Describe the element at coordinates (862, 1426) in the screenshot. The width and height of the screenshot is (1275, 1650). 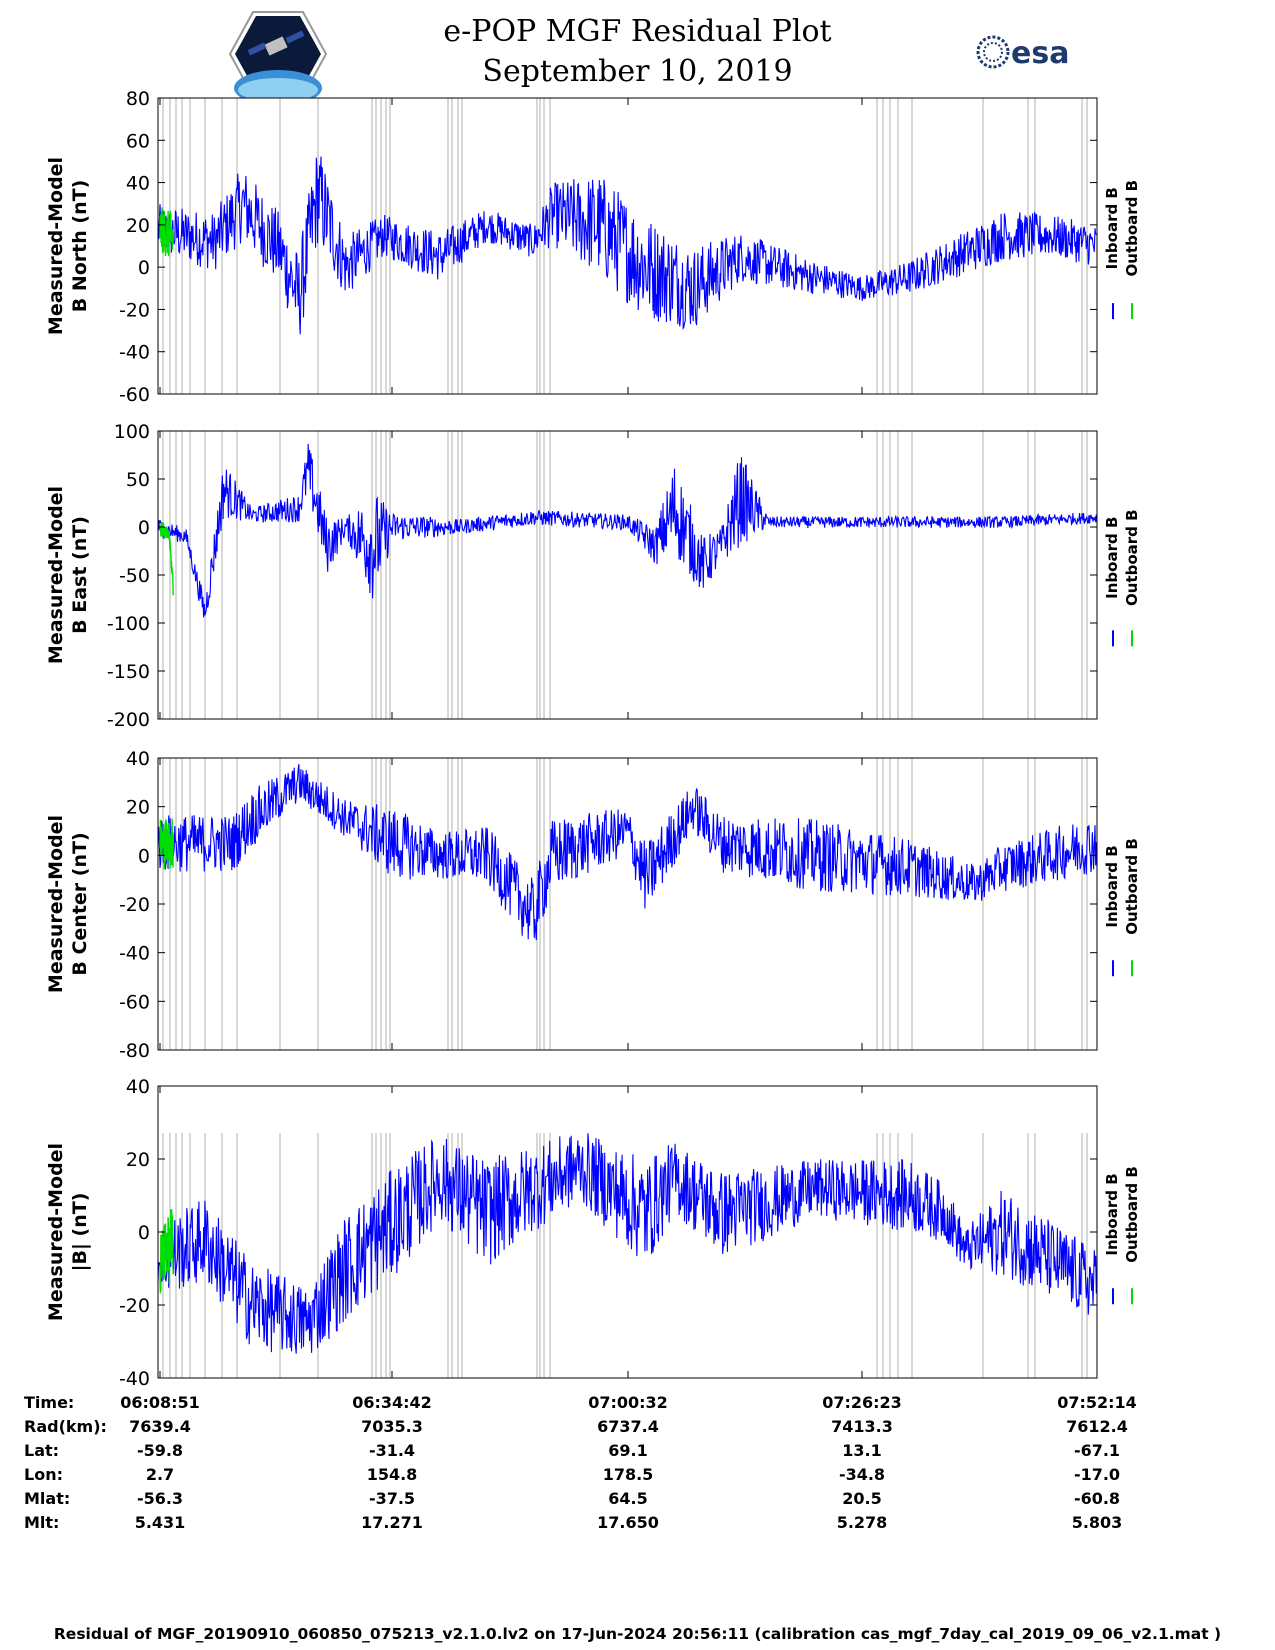
I see `table-cell: 7413.3` at that location.